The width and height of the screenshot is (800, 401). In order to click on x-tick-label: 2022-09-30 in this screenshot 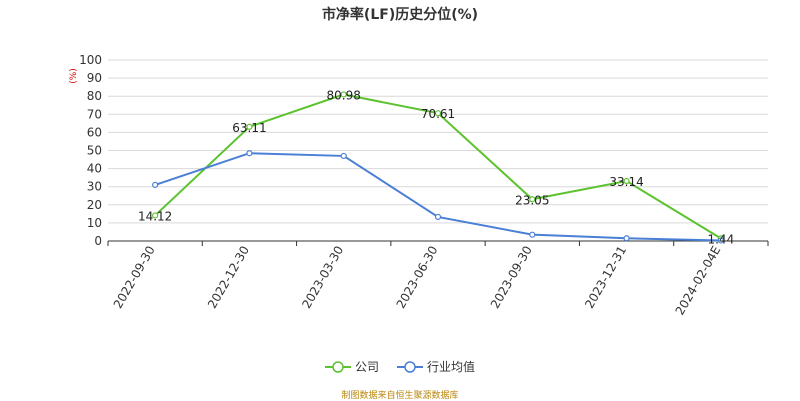, I will do `click(134, 277)`.